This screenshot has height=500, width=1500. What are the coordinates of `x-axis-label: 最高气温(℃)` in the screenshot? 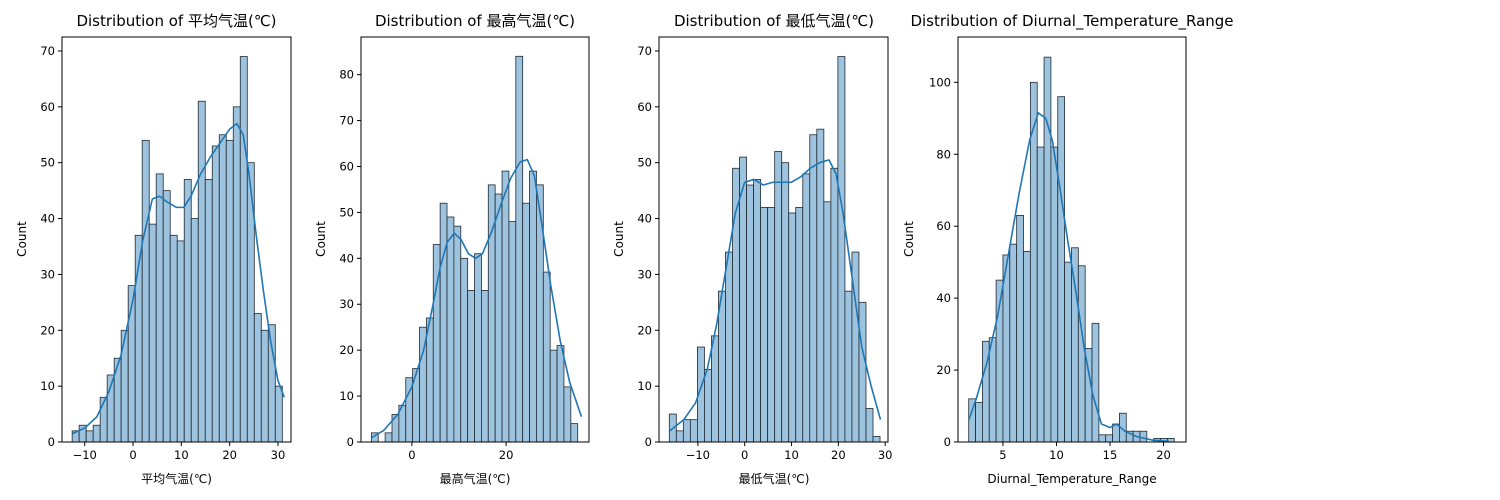 It's located at (475, 478).